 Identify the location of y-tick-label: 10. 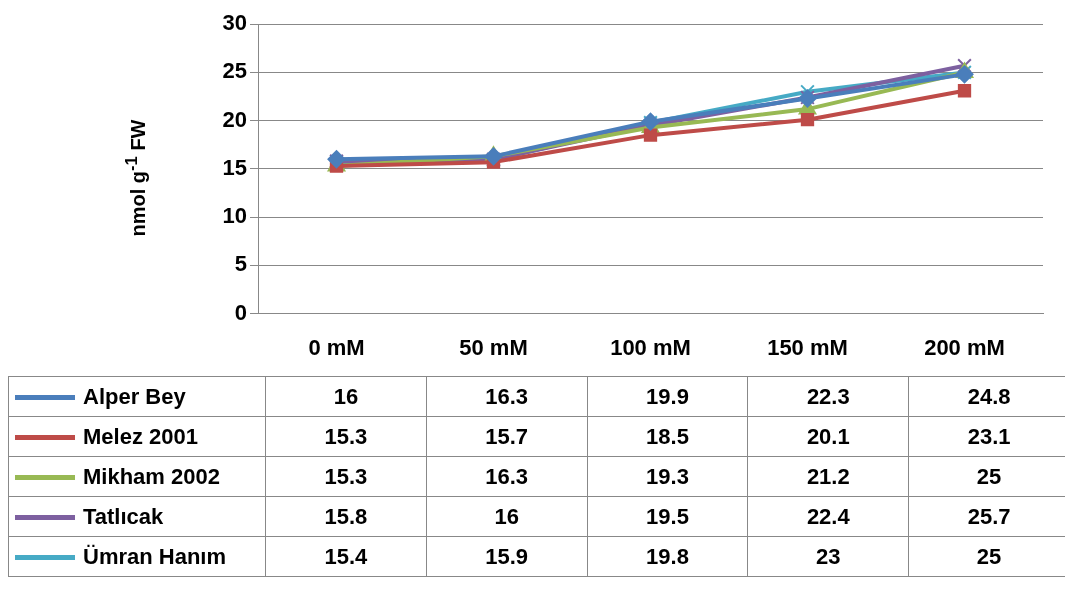
(234, 216).